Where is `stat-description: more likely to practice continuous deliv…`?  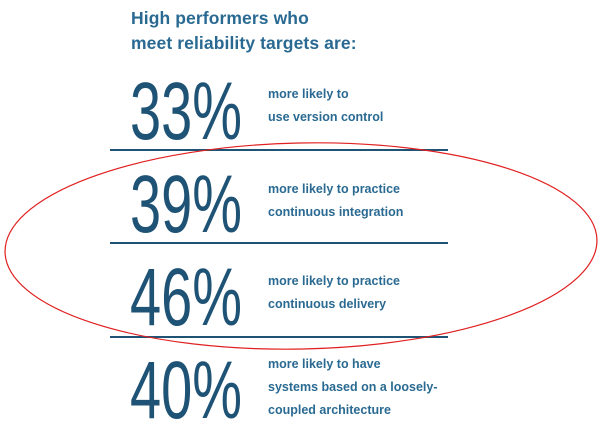
stat-description: more likely to practice continuous deliv… is located at coordinates (383, 293).